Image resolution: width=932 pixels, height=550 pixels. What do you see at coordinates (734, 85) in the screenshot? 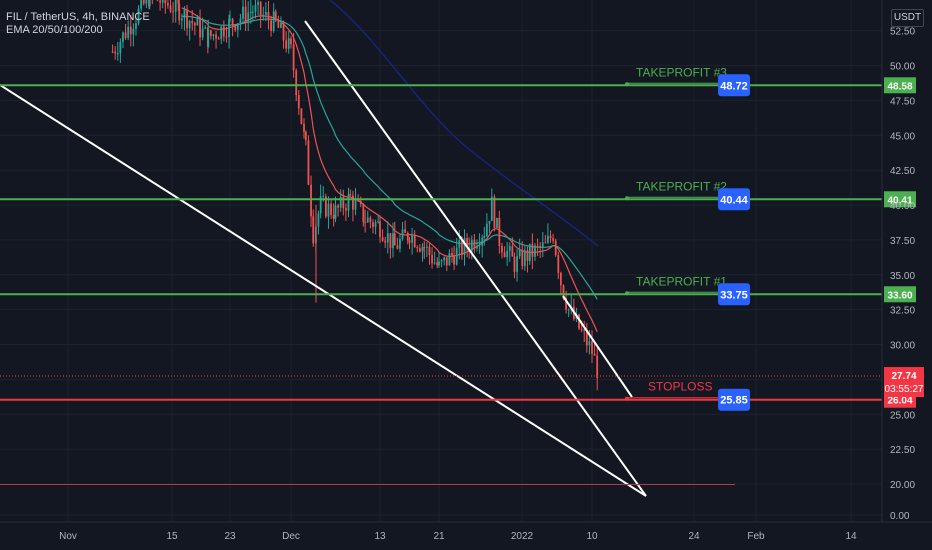
I see `level-target-box` at bounding box center [734, 85].